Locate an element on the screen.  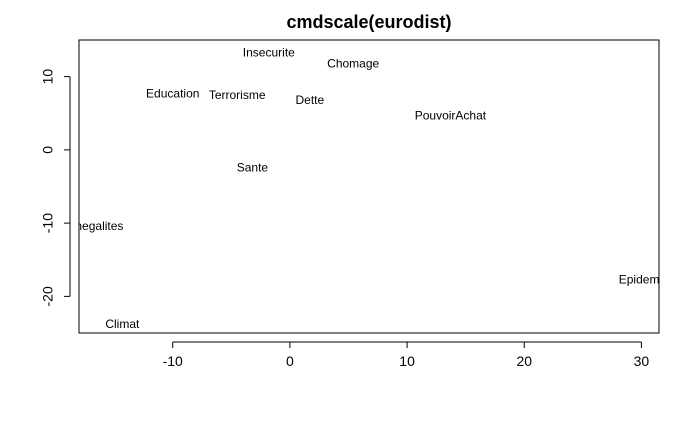
y-axis-tick-label: 10 is located at coordinates (48, 77).